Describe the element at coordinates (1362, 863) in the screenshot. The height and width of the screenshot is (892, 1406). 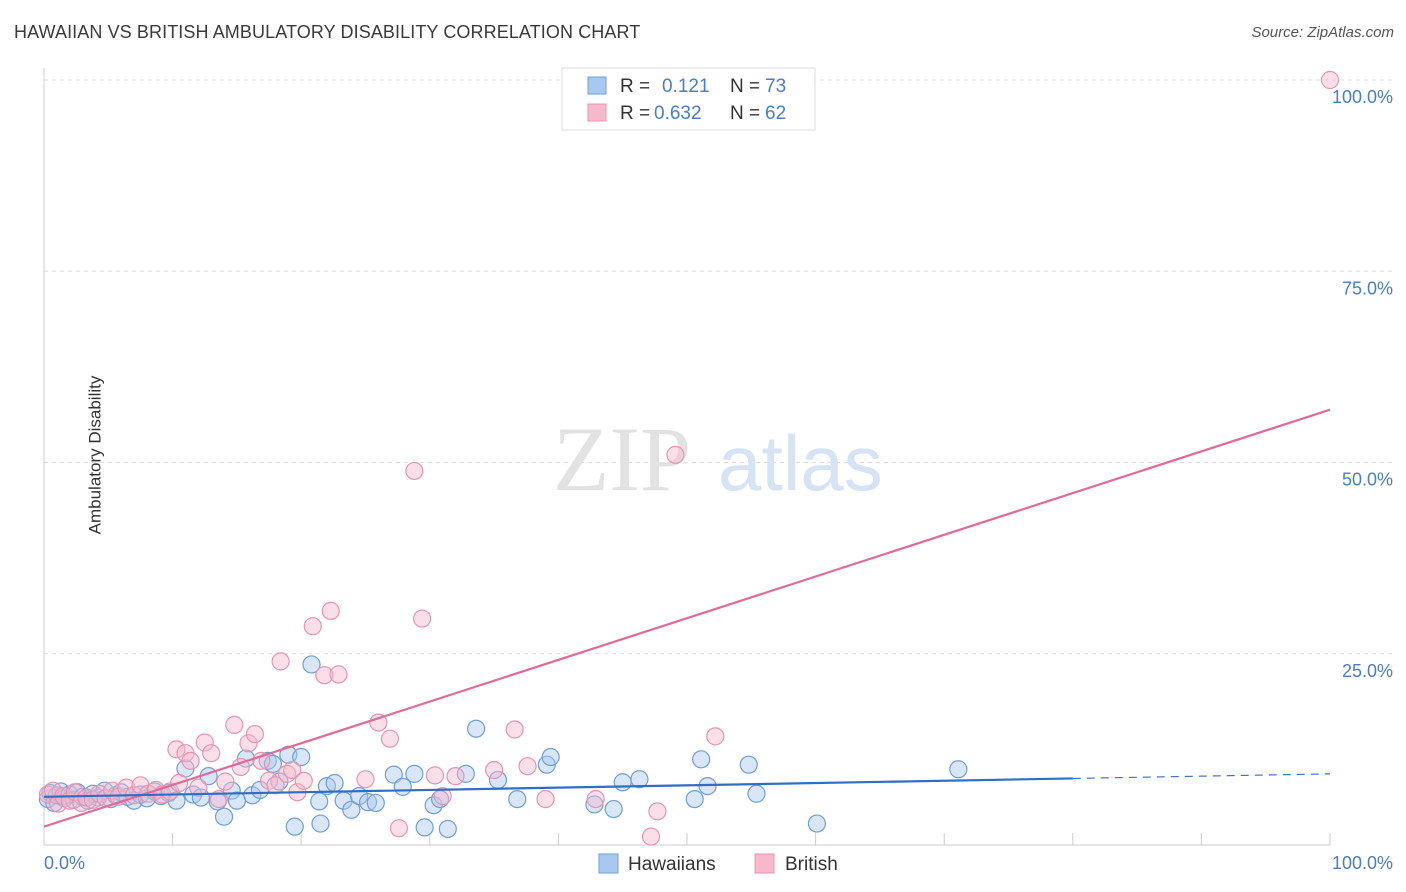
I see `x-tick-label-max: 100.0%` at that location.